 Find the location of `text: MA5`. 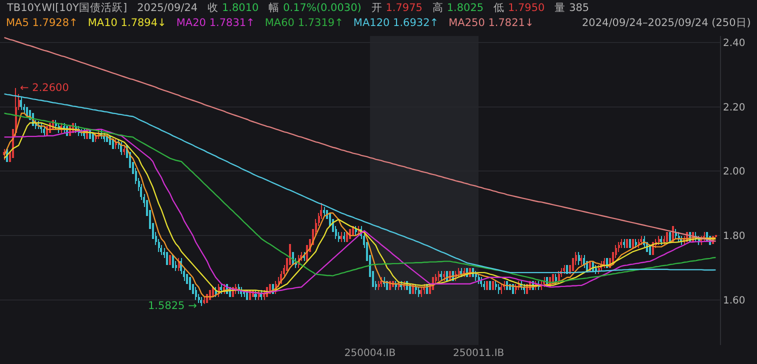

text: MA5 is located at coordinates (17, 23).